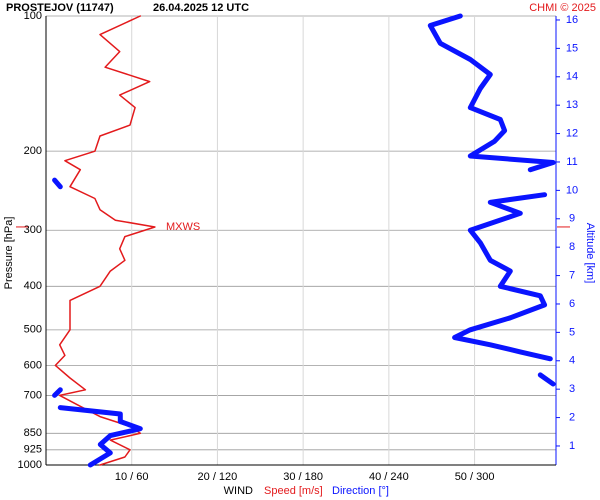 The width and height of the screenshot is (600, 500). Describe the element at coordinates (572, 247) in the screenshot. I see `y2-tick-label: 8` at that location.